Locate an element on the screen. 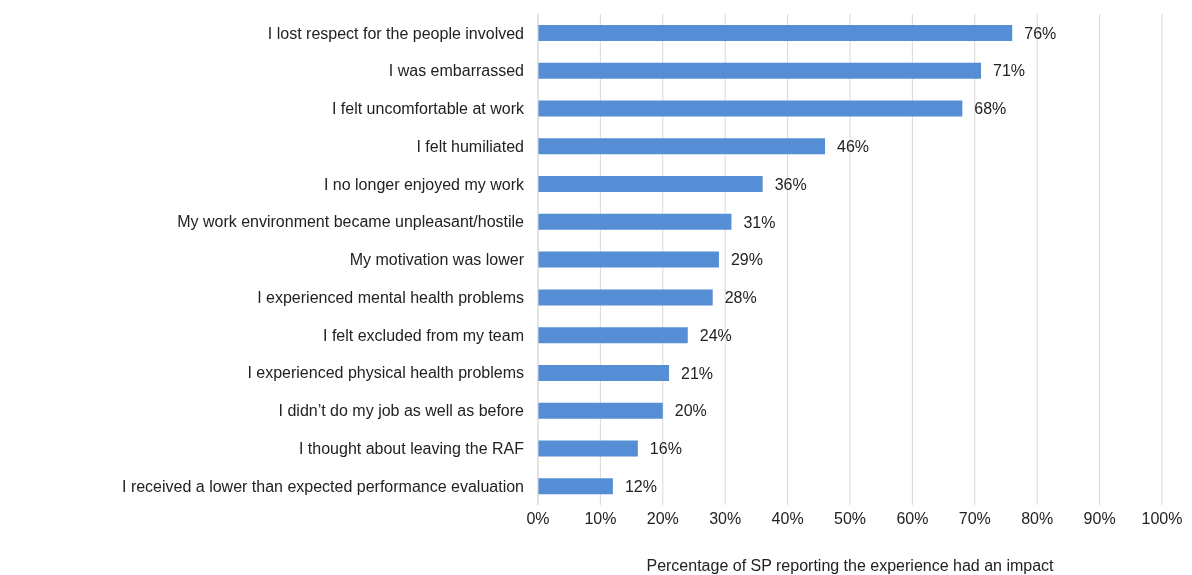  y-tick-label: I was embarrassed is located at coordinates (456, 71).